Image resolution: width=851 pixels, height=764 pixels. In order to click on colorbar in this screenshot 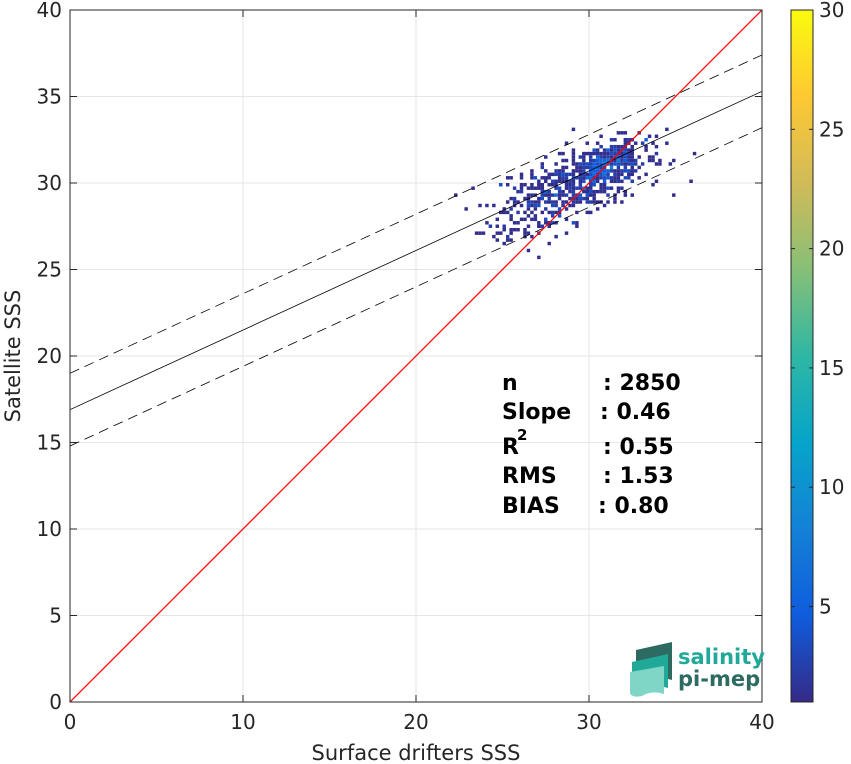, I will do `click(802, 356)`.